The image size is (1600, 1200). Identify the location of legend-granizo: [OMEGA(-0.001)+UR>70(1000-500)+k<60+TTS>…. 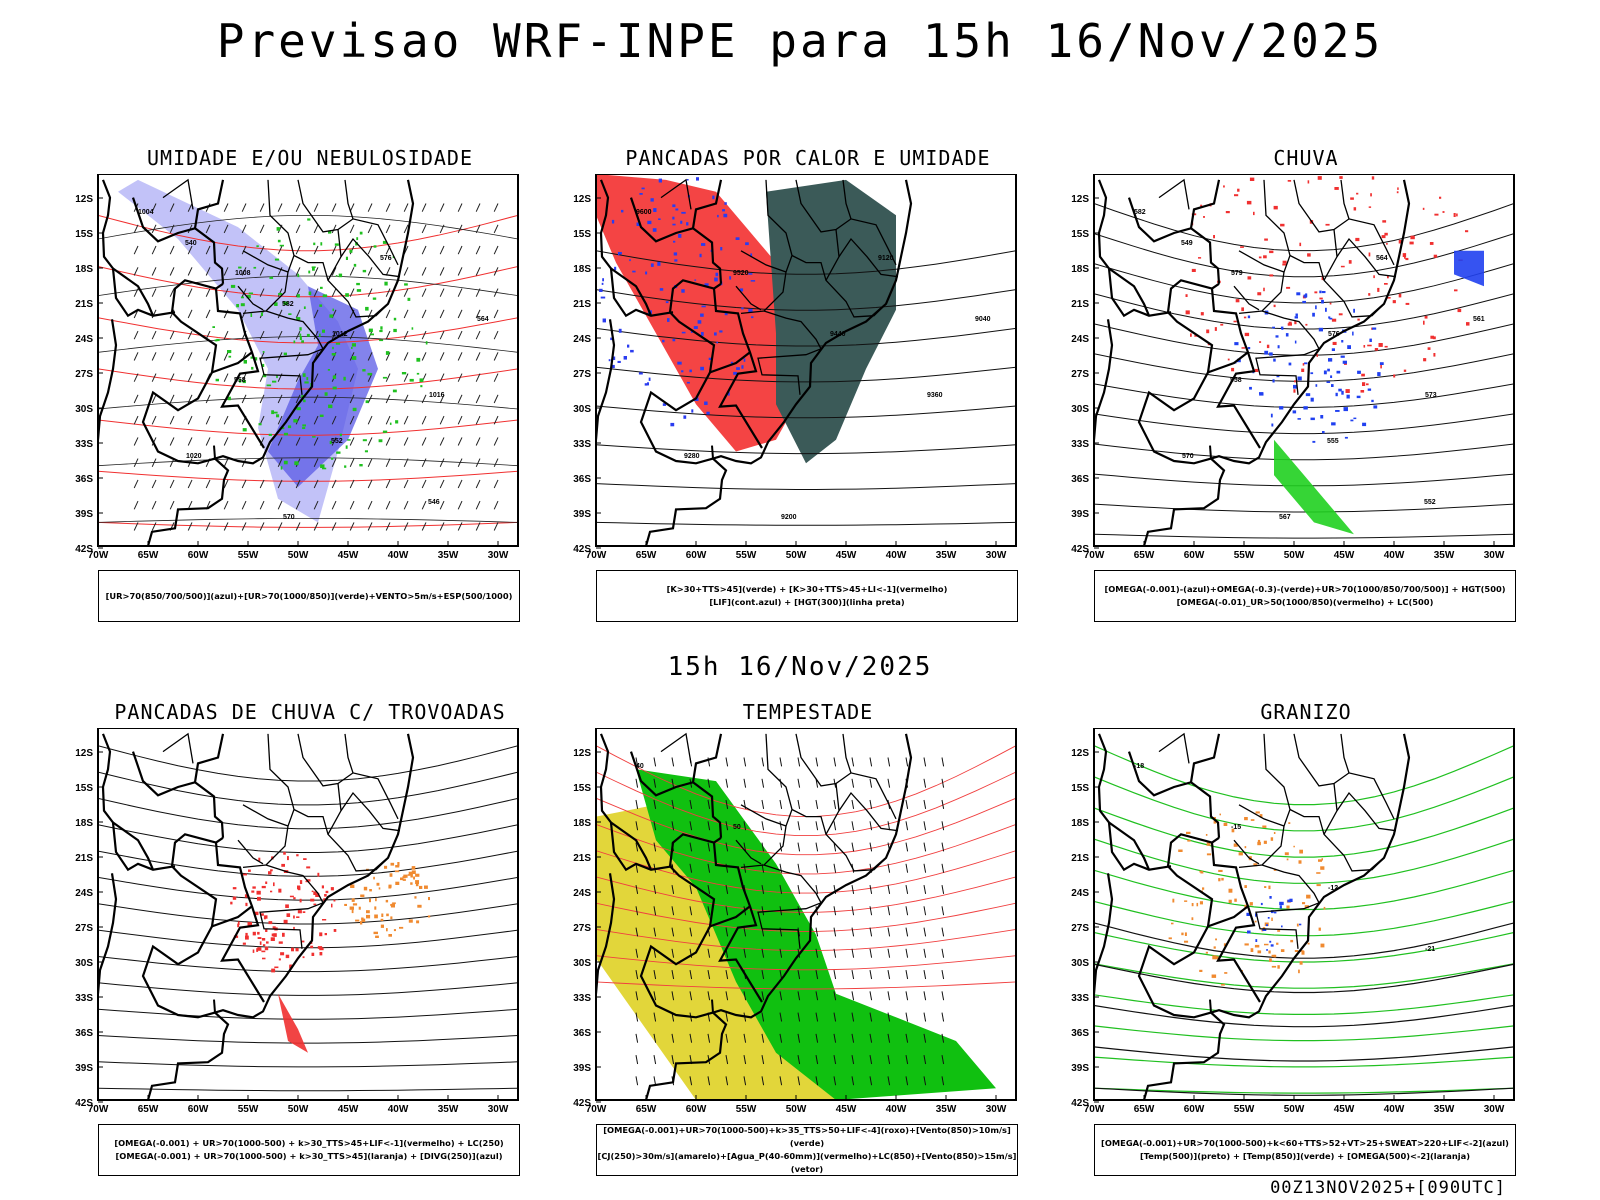
(1305, 1150).